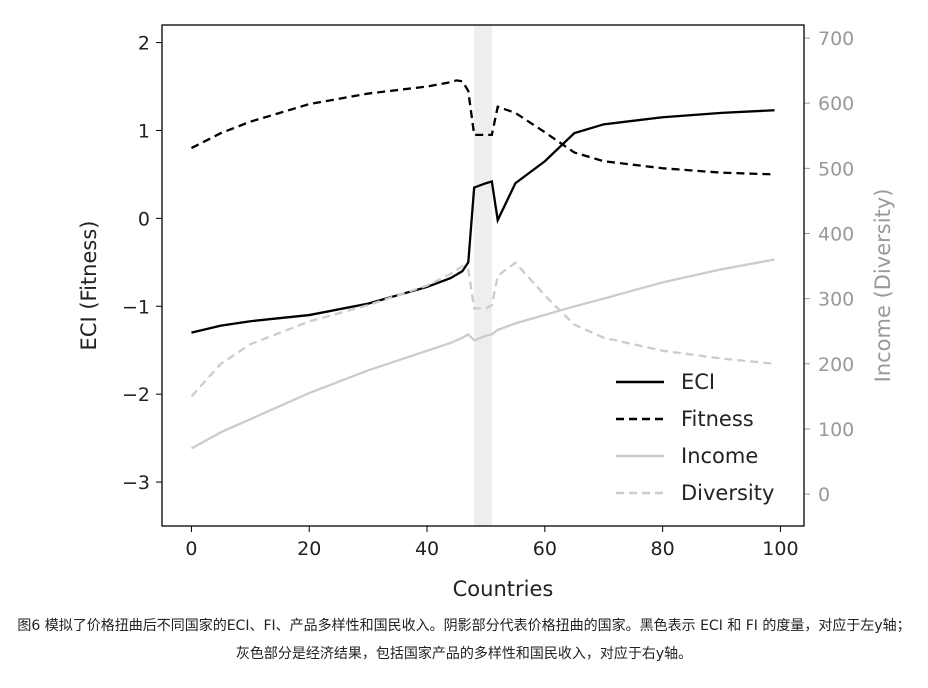 The image size is (928, 688). I want to click on y2-tick-label: 300, so click(836, 300).